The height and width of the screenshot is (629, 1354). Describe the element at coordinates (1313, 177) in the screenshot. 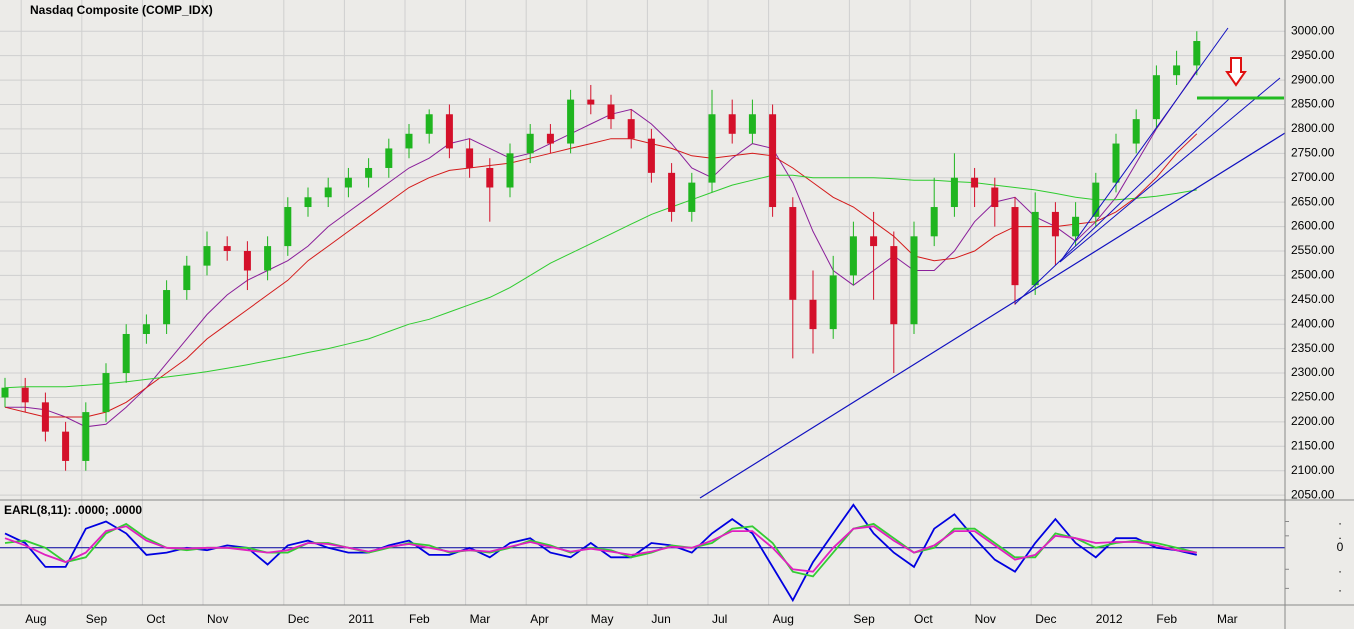

I see `y-tick-label: 2700.00` at that location.